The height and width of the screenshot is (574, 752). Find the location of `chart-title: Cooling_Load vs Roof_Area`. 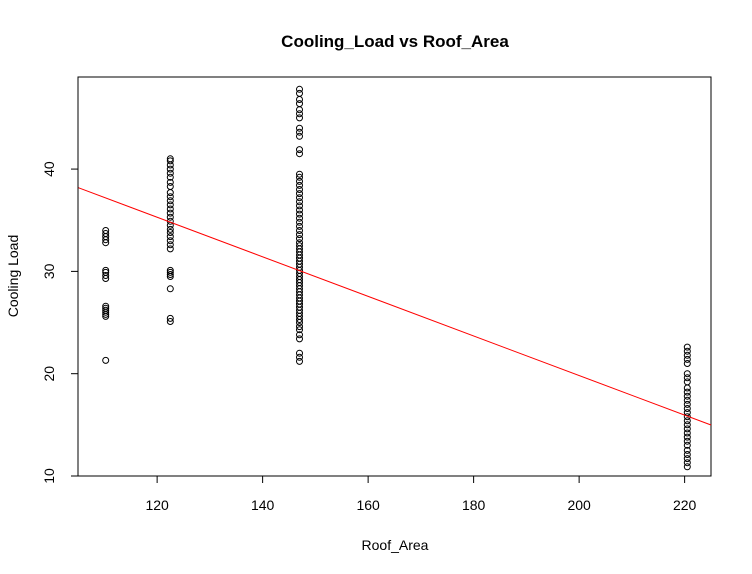

chart-title: Cooling_Load vs Roof_Area is located at coordinates (395, 41).